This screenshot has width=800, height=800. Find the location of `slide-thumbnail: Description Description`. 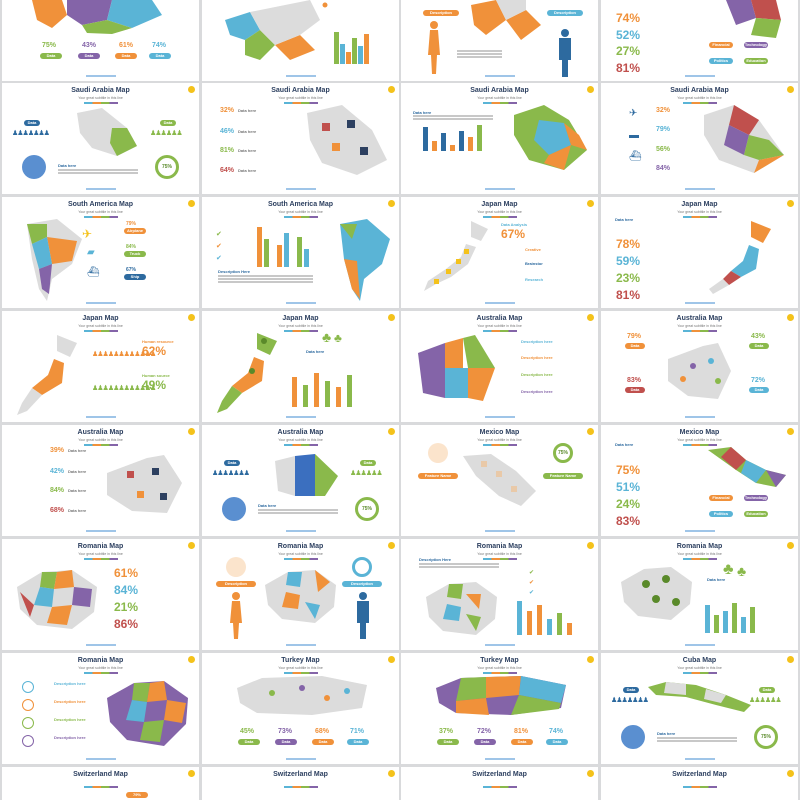

slide-thumbnail: Description Description is located at coordinates (499, 40).